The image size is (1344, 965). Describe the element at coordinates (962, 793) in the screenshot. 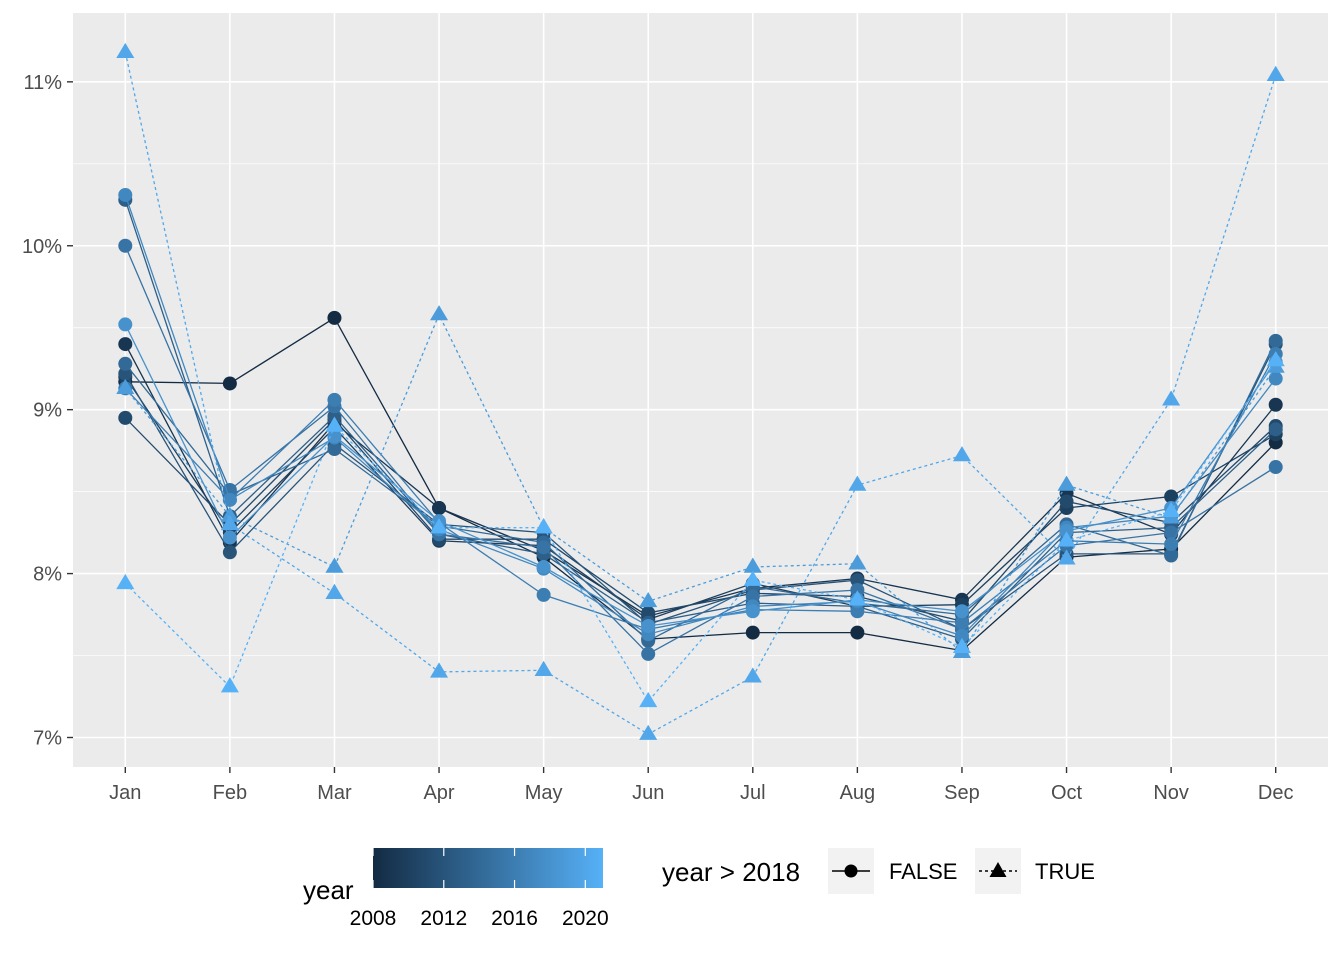

I see `x-tick-label: Sep` at that location.